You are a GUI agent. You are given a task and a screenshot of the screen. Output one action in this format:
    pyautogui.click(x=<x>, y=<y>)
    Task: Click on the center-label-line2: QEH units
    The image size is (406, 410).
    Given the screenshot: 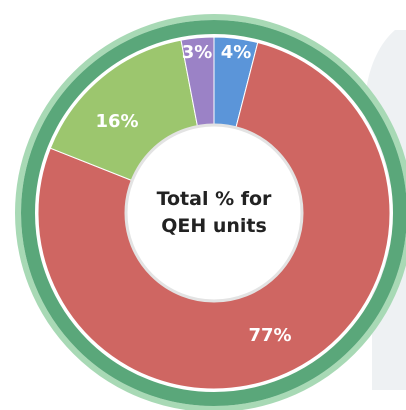 What is the action you would take?
    pyautogui.click(x=214, y=226)
    